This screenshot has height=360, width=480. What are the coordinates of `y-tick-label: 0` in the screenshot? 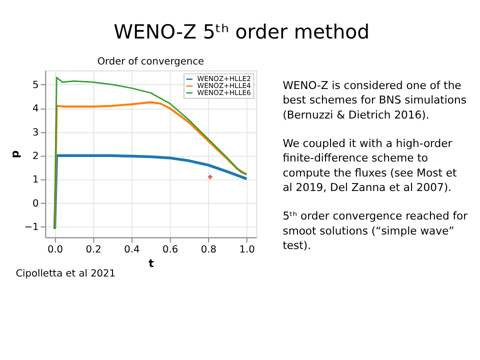 It's located at (35, 204).